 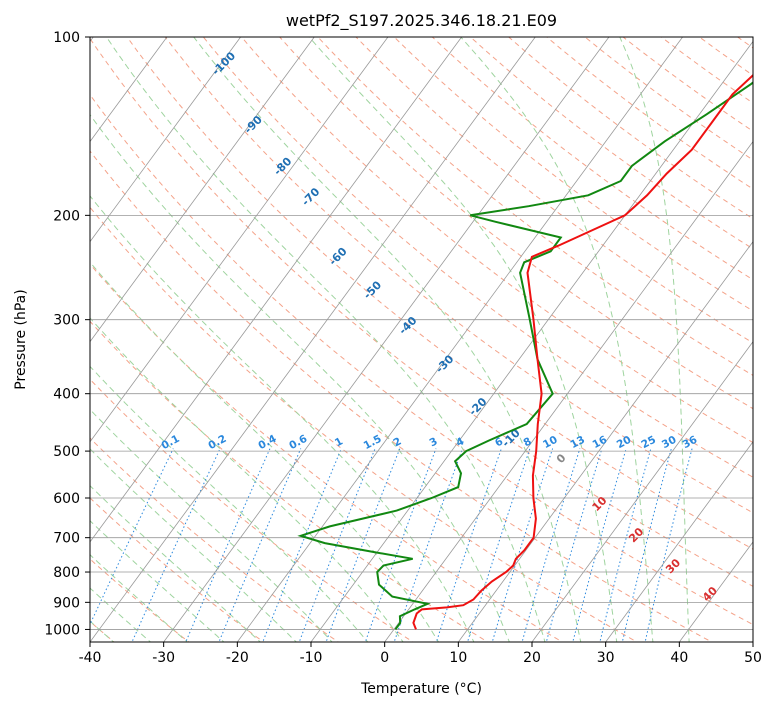 I want to click on chart-title: wetPf2_S197.2025.346.18.21.E09, so click(x=421, y=21).